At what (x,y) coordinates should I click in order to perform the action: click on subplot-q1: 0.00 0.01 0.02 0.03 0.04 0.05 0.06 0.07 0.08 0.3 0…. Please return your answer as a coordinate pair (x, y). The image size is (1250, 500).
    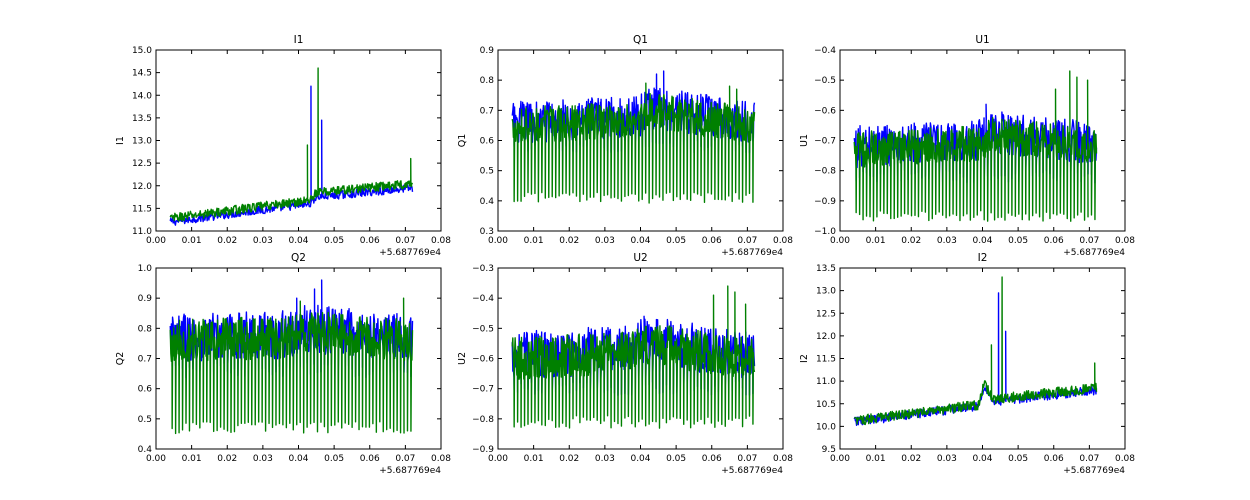
    Looking at the image, I should click on (625, 146).